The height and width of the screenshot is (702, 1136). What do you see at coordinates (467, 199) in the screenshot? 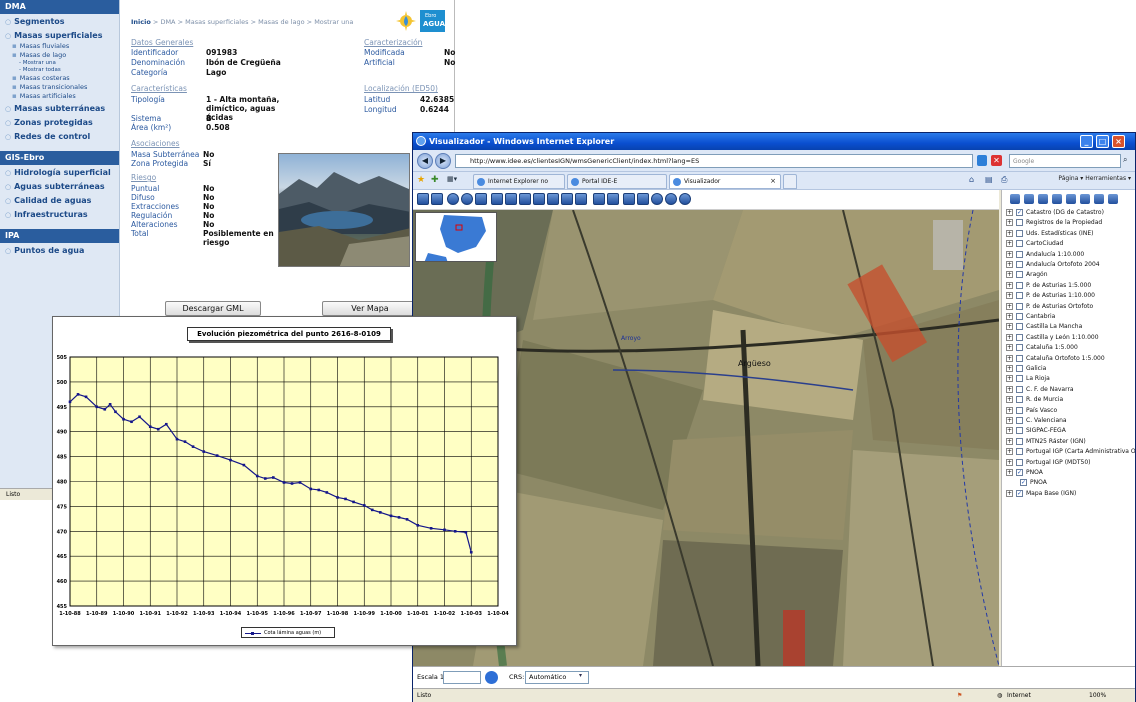
I see `search-tool-icon` at bounding box center [467, 199].